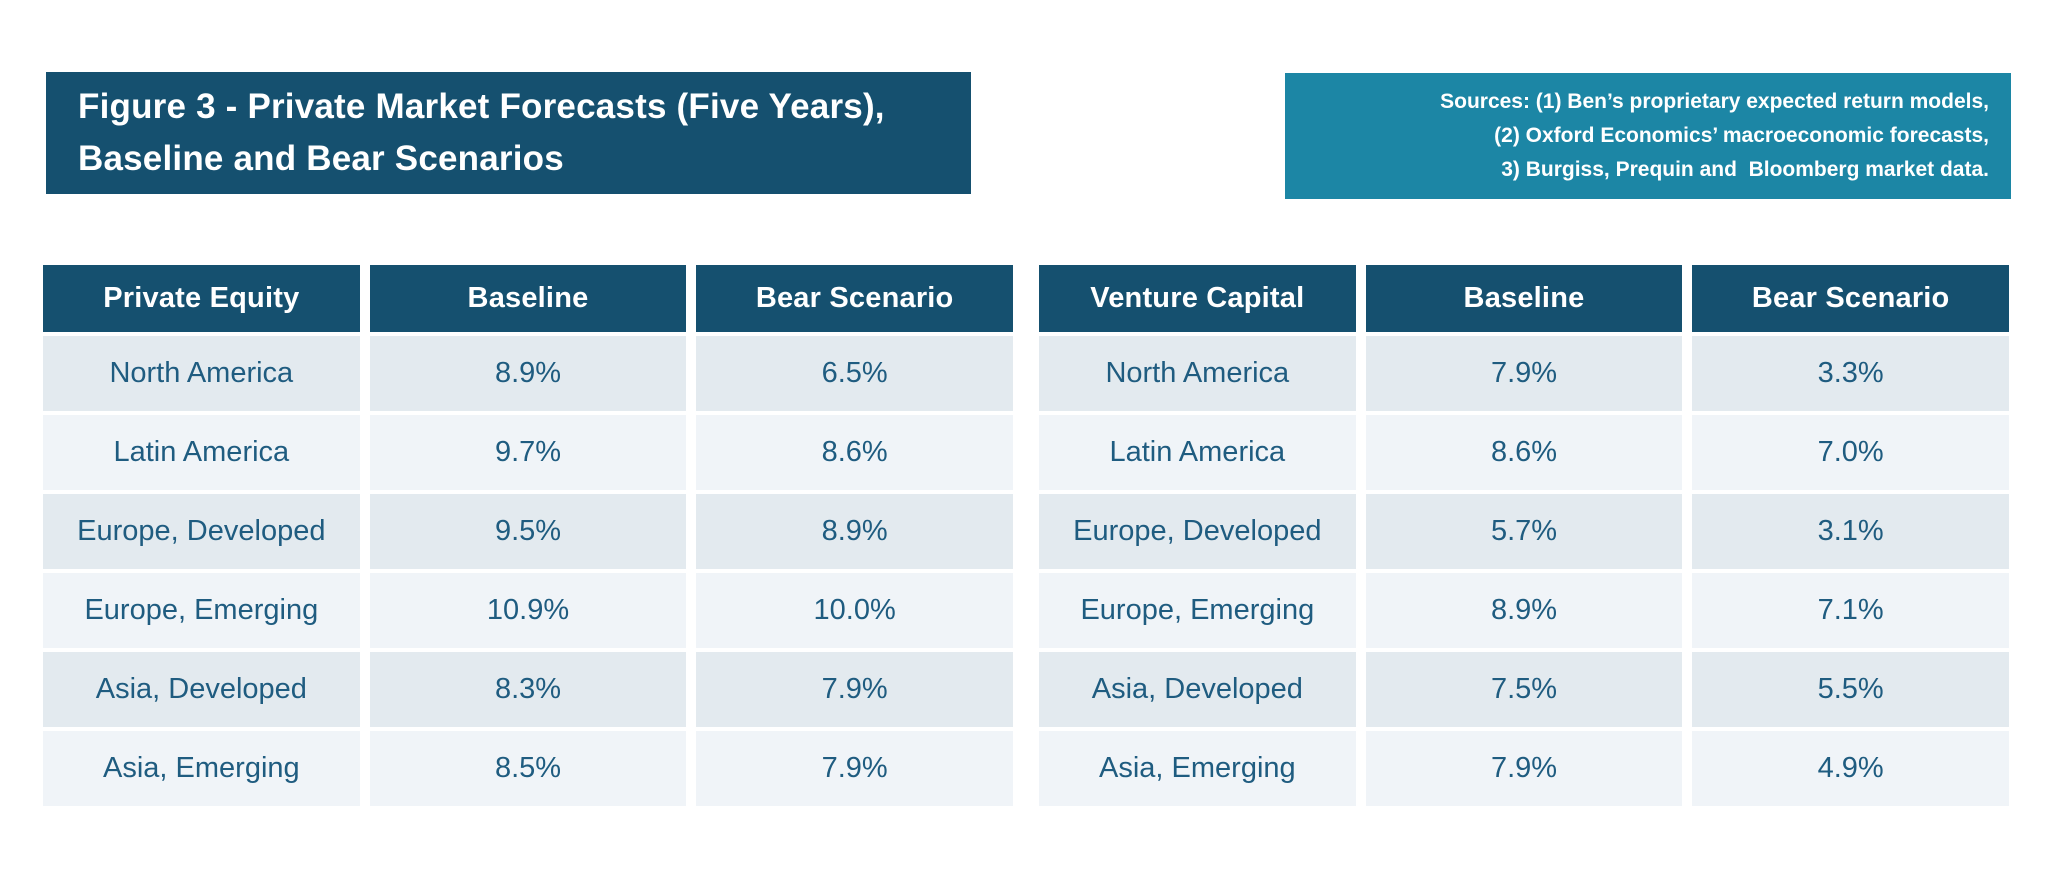 The height and width of the screenshot is (886, 2048). Describe the element at coordinates (1850, 452) in the screenshot. I see `bear-value-cell: 7.0%` at that location.